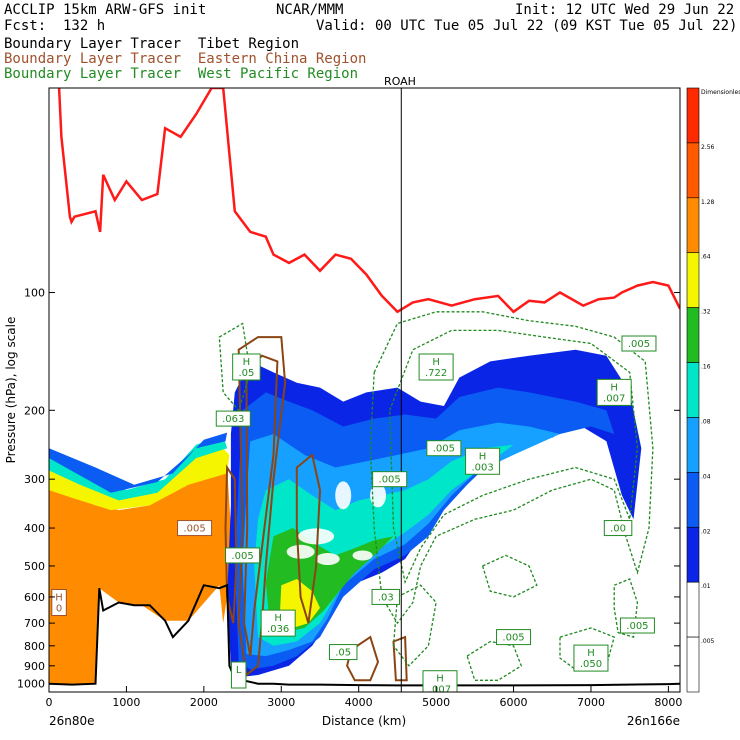 The height and width of the screenshot is (740, 740). What do you see at coordinates (34, 410) in the screenshot?
I see `y-tick-label: 200` at bounding box center [34, 410].